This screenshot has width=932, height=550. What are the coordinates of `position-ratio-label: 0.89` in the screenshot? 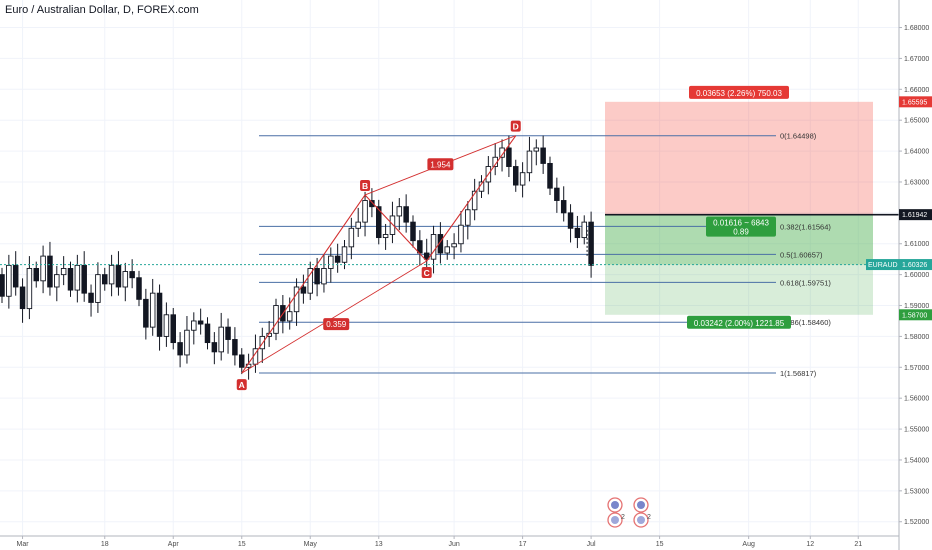 It's located at (741, 232).